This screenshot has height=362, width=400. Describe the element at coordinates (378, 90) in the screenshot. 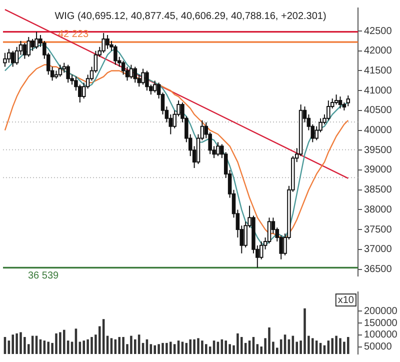

I see `y-tick-label: 41000` at that location.